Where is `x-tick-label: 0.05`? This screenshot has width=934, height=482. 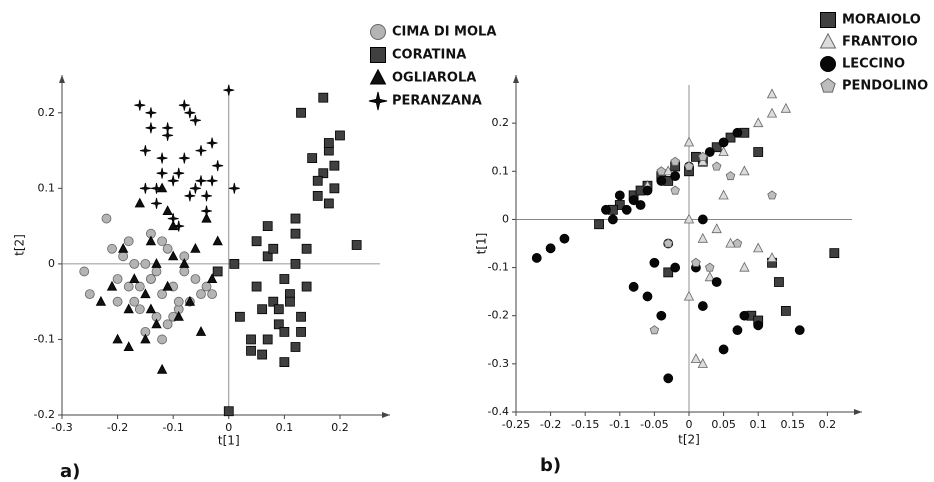 x-tick-label: 0.05 is located at coordinates (723, 424).